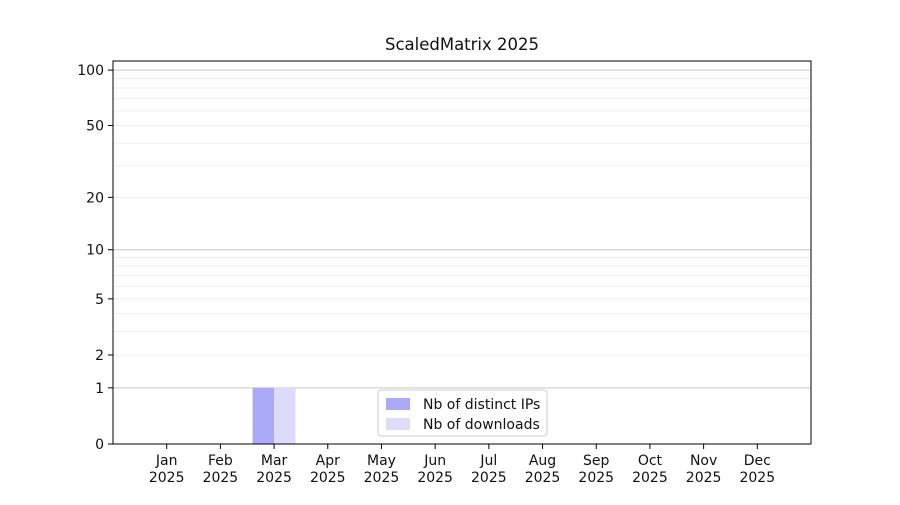  Describe the element at coordinates (650, 461) in the screenshot. I see `x-tick-label-oct-2025-month: Oct` at that location.